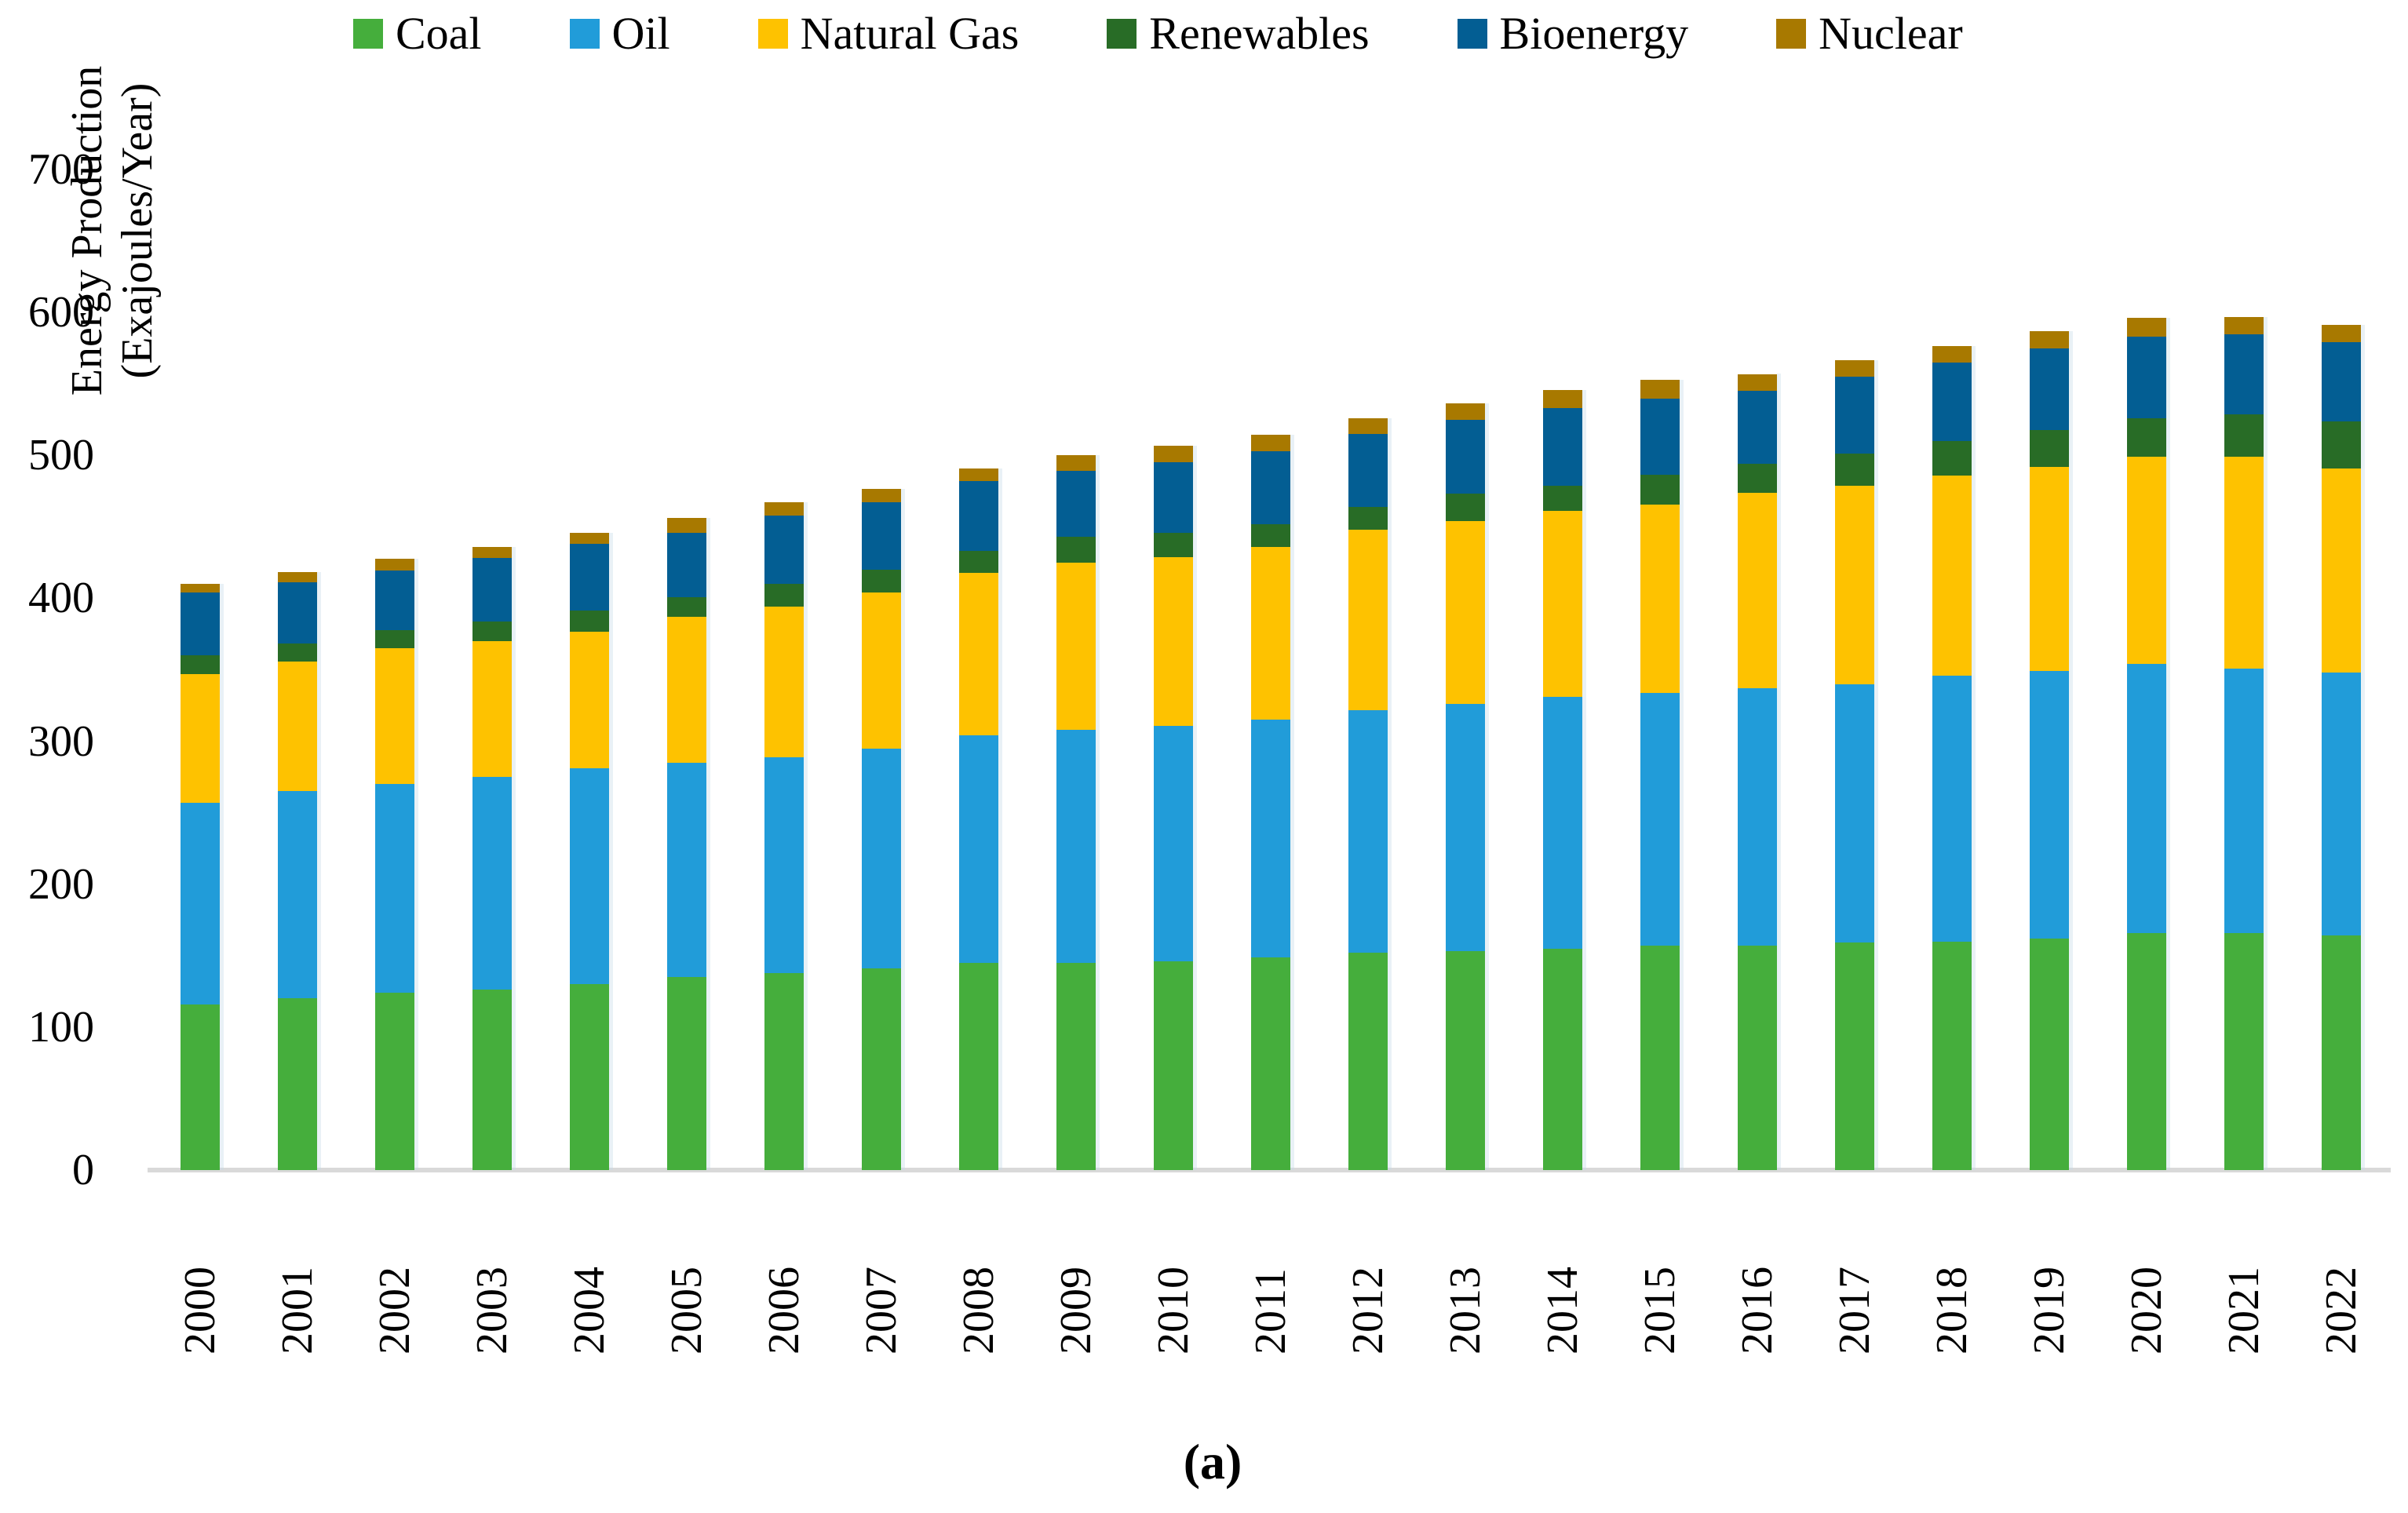  What do you see at coordinates (395, 639) in the screenshot?
I see `bar-segment-renewables-2002` at bounding box center [395, 639].